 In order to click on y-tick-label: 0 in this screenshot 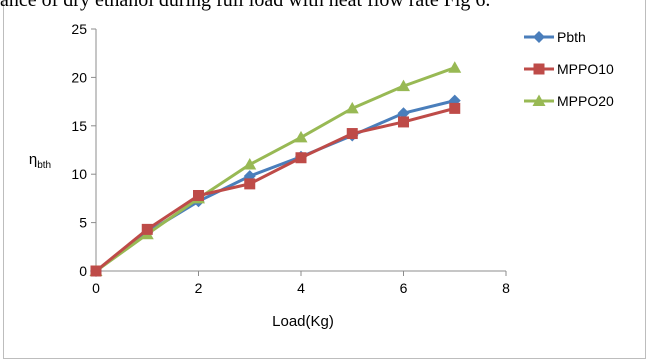, I will do `click(83, 271)`.